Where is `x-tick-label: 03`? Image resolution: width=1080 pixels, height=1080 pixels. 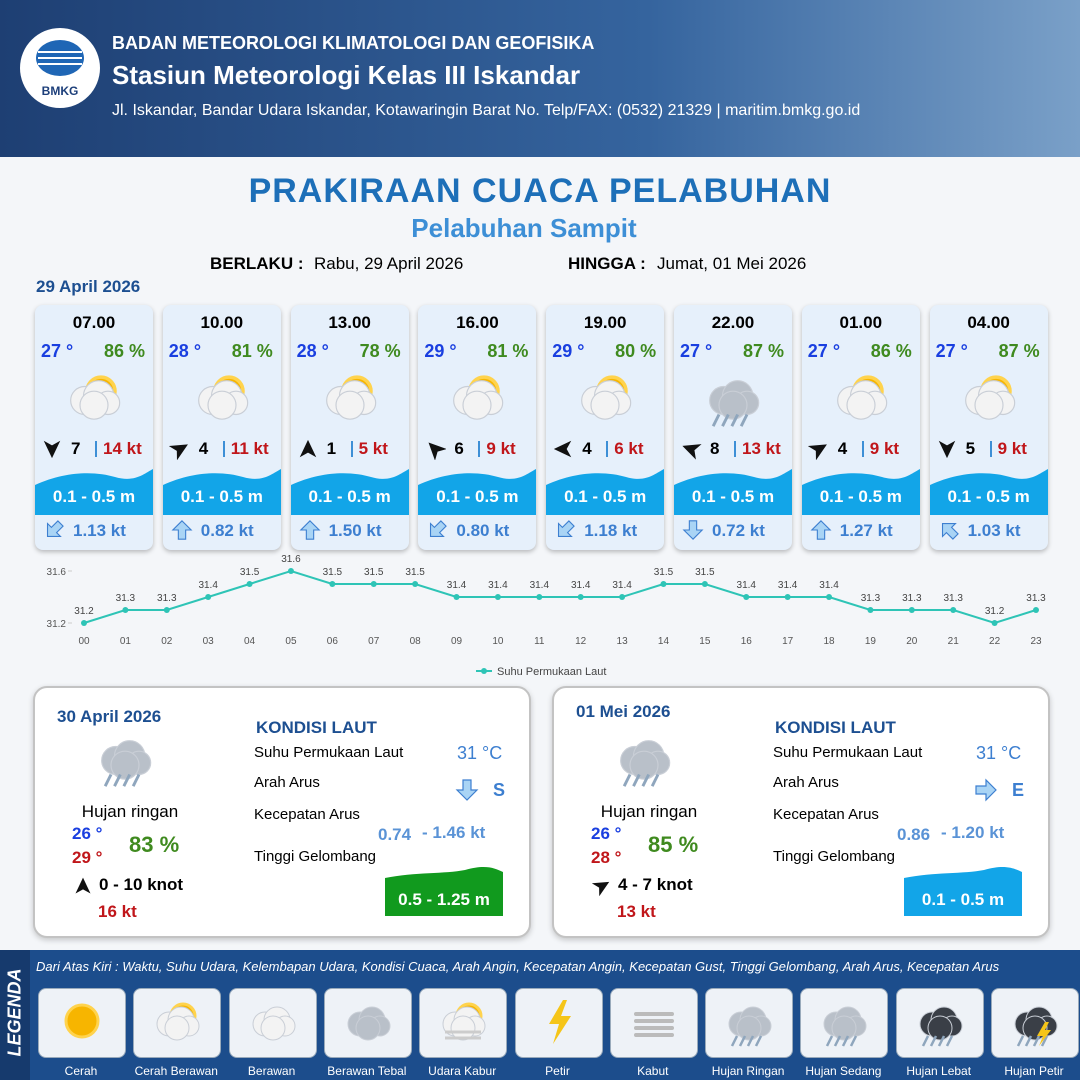
x-tick-label: 03 is located at coordinates (209, 641).